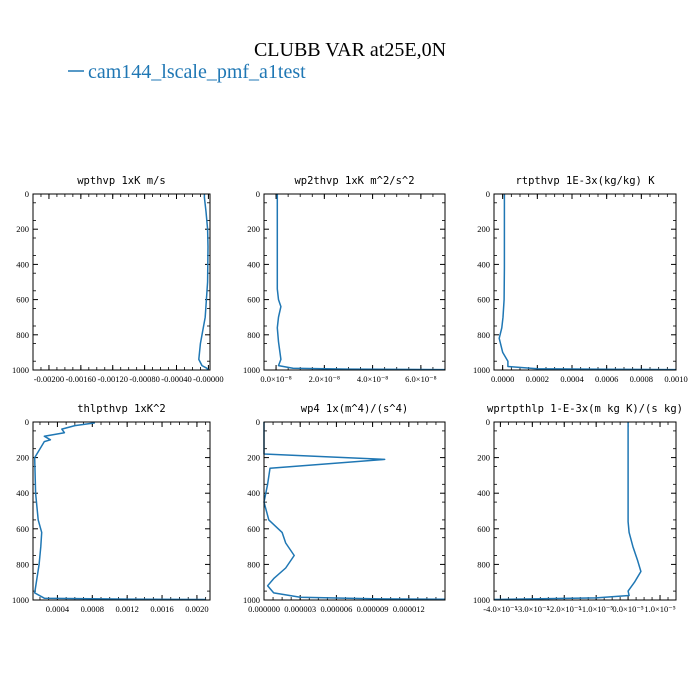 This screenshot has height=700, width=700. I want to click on x-tick-label: -2.0×10⁻⁵, so click(564, 609).